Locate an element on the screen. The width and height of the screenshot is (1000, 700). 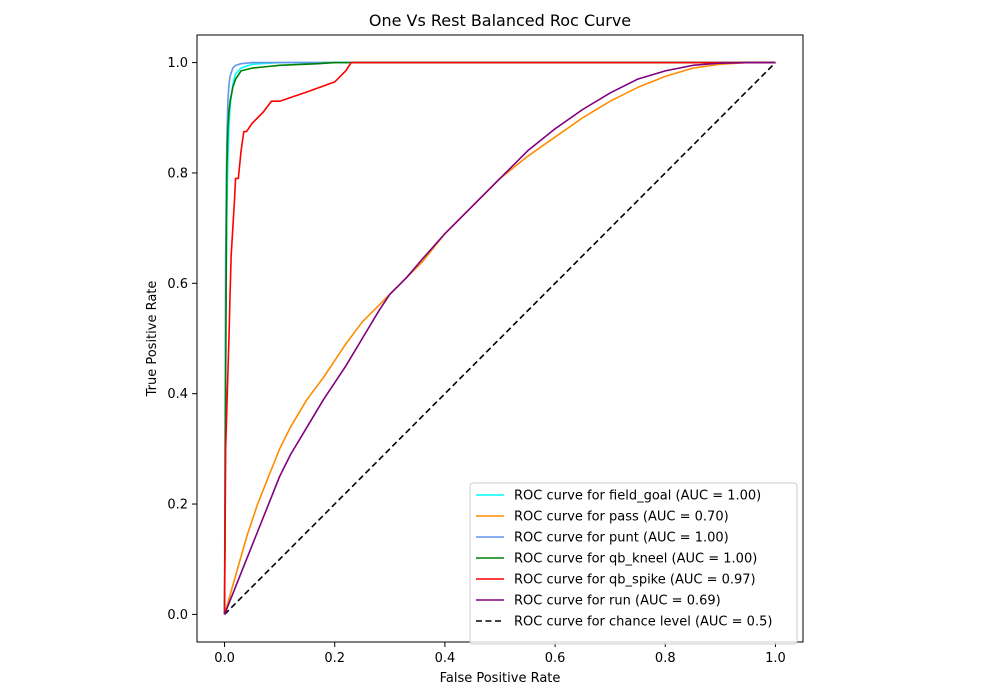
y-tick-label: 0.0 is located at coordinates (177, 615).